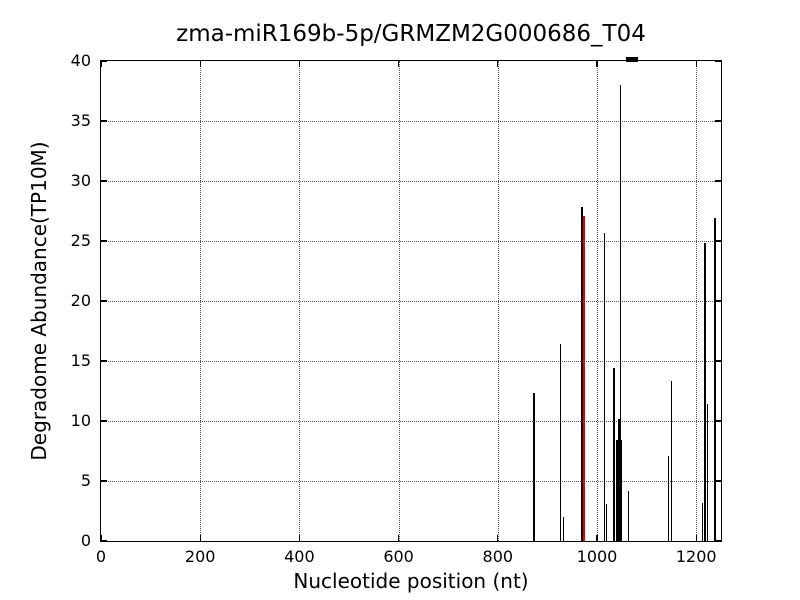 The width and height of the screenshot is (800, 600). Describe the element at coordinates (597, 556) in the screenshot. I see `x-tick-label: 1000` at that location.